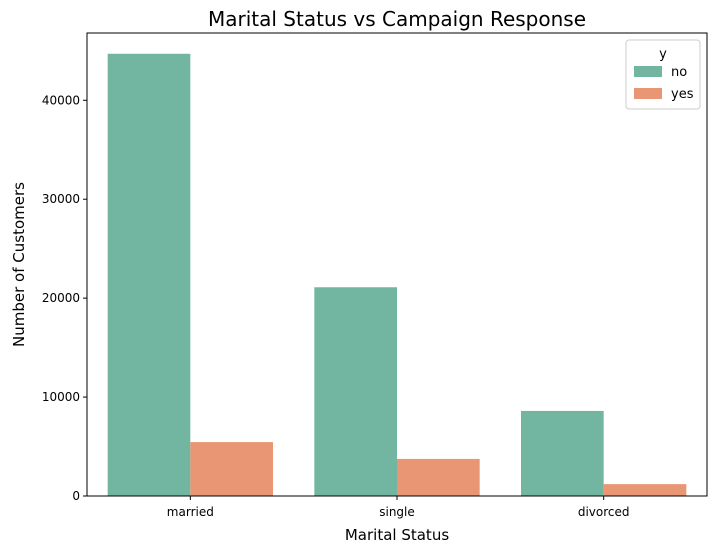  What do you see at coordinates (61, 298) in the screenshot?
I see `y-tick-label: 20000` at bounding box center [61, 298].